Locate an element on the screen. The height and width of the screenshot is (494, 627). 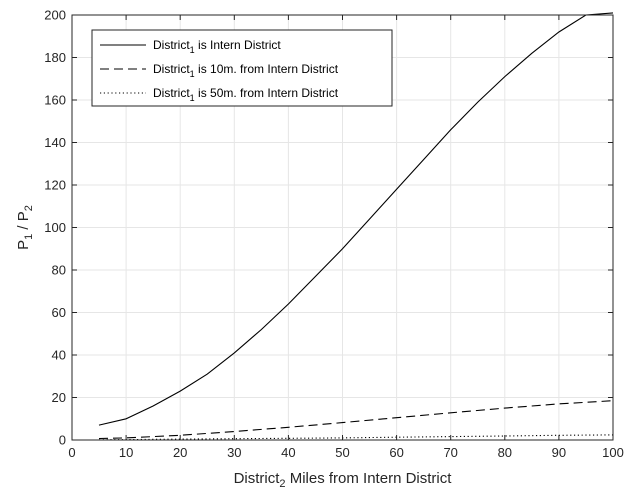
legend-entry: District1 is 10m. from Intern District is located at coordinates (246, 70).